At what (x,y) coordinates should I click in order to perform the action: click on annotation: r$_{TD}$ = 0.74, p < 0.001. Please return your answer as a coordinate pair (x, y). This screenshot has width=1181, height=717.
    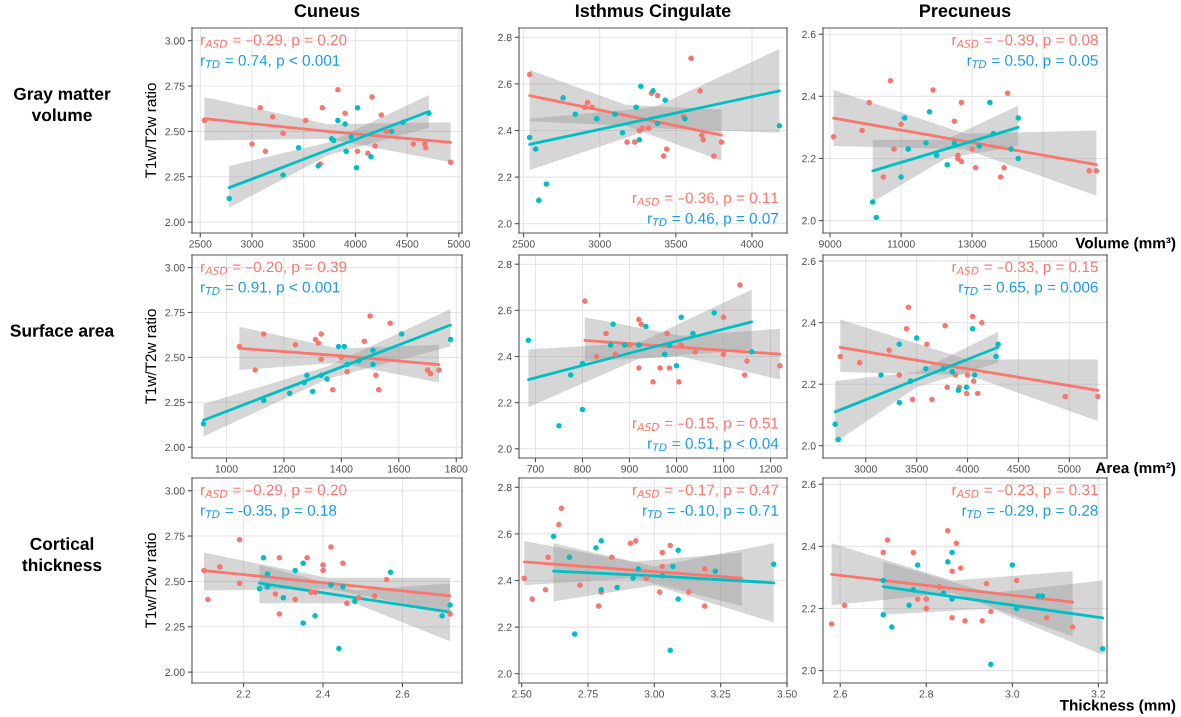
    Looking at the image, I should click on (270, 61).